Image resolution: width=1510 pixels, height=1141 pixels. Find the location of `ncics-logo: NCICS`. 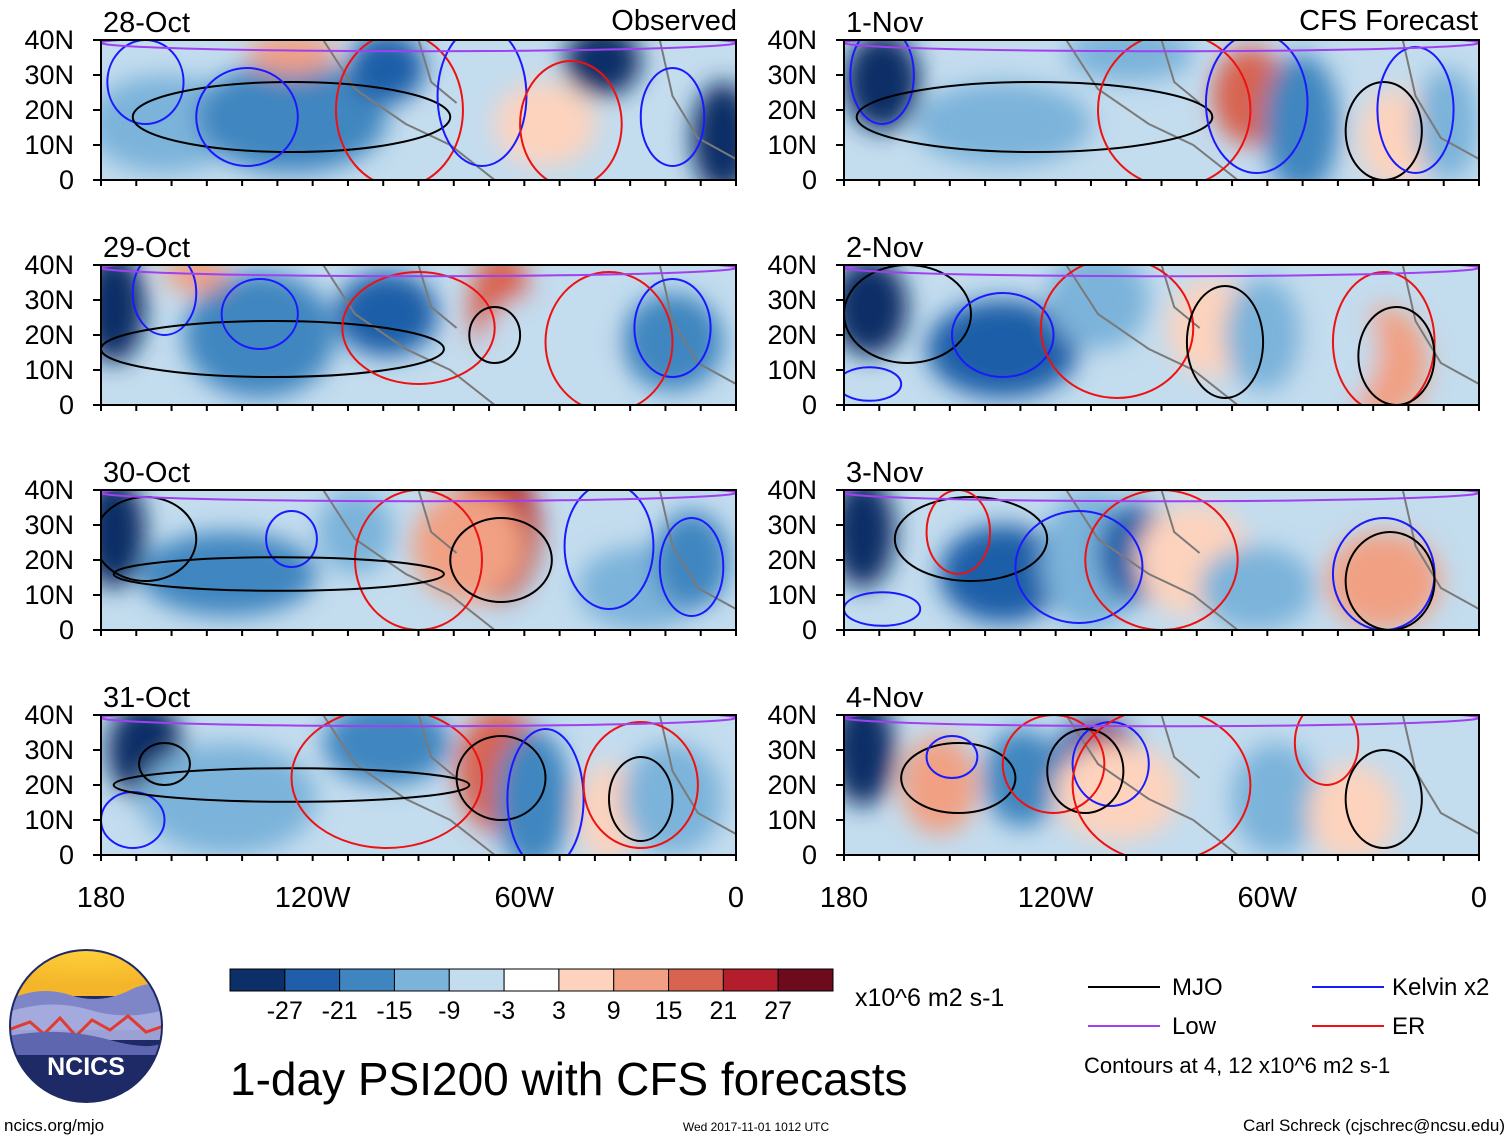

ncics-logo: NCICS is located at coordinates (86, 1026).